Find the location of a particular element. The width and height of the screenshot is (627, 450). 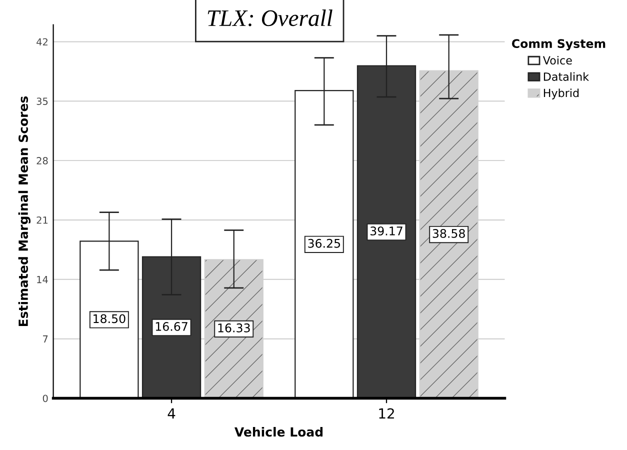

y-tick-label: 42 is located at coordinates (42, 42).